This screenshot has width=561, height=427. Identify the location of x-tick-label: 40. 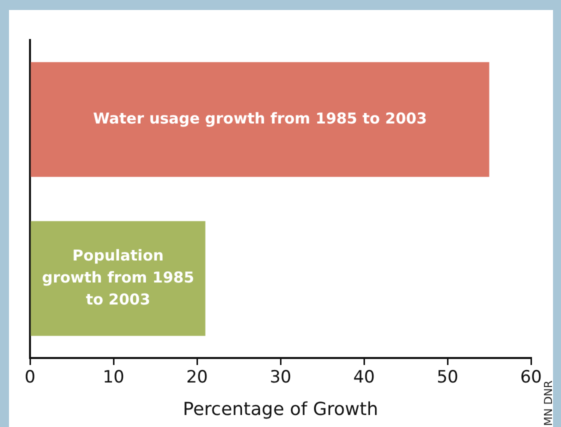
(364, 378).